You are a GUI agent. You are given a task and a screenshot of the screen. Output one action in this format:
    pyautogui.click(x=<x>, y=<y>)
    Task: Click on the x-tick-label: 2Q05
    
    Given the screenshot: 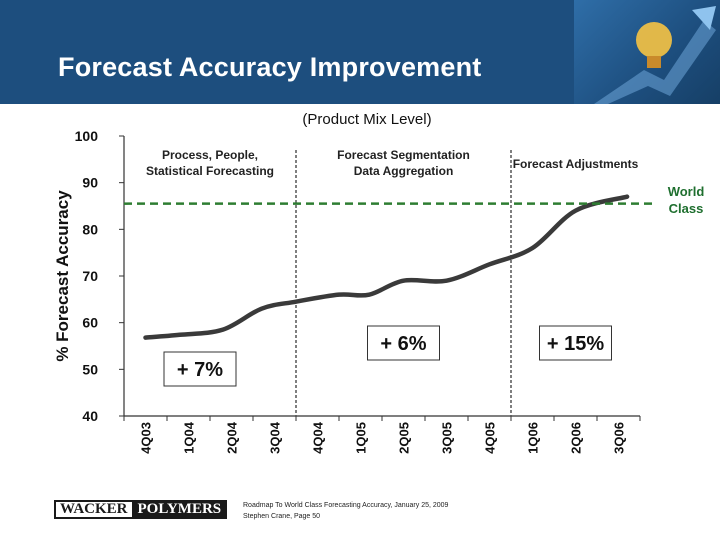 What is the action you would take?
    pyautogui.click(x=404, y=438)
    